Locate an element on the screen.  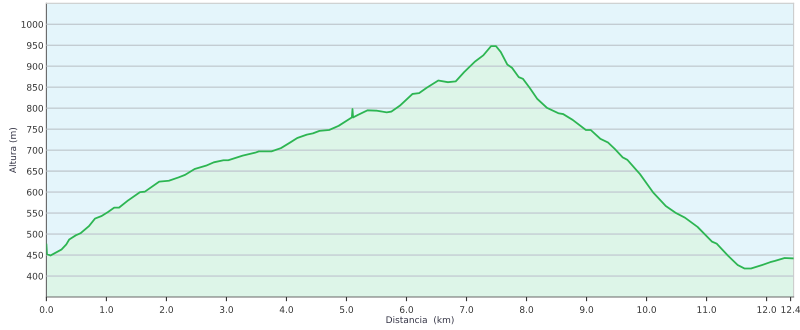
x-tick-label: 7.0 is located at coordinates (467, 310).